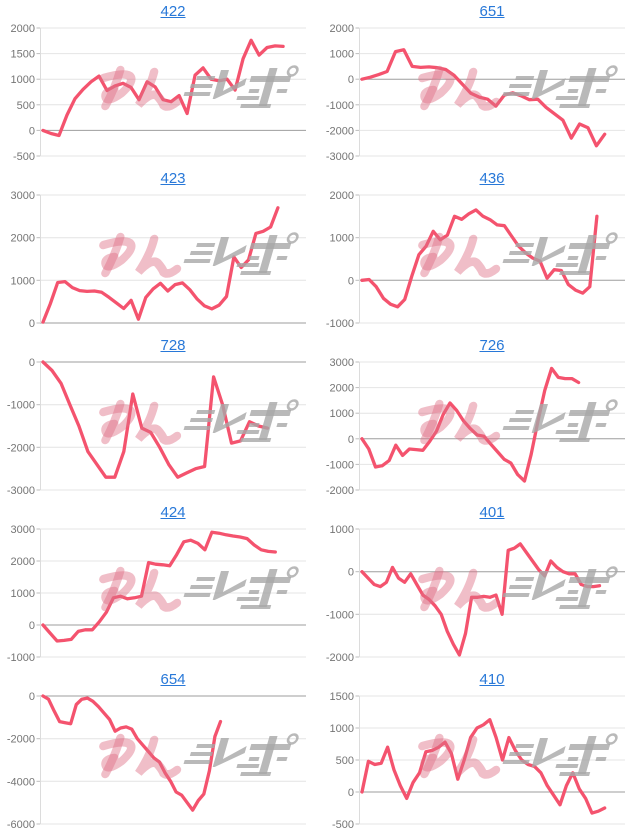 The height and width of the screenshot is (835, 638). I want to click on chart-panel-1: 422 2000 1500 1000 500 0 -500, so click(159, 83).